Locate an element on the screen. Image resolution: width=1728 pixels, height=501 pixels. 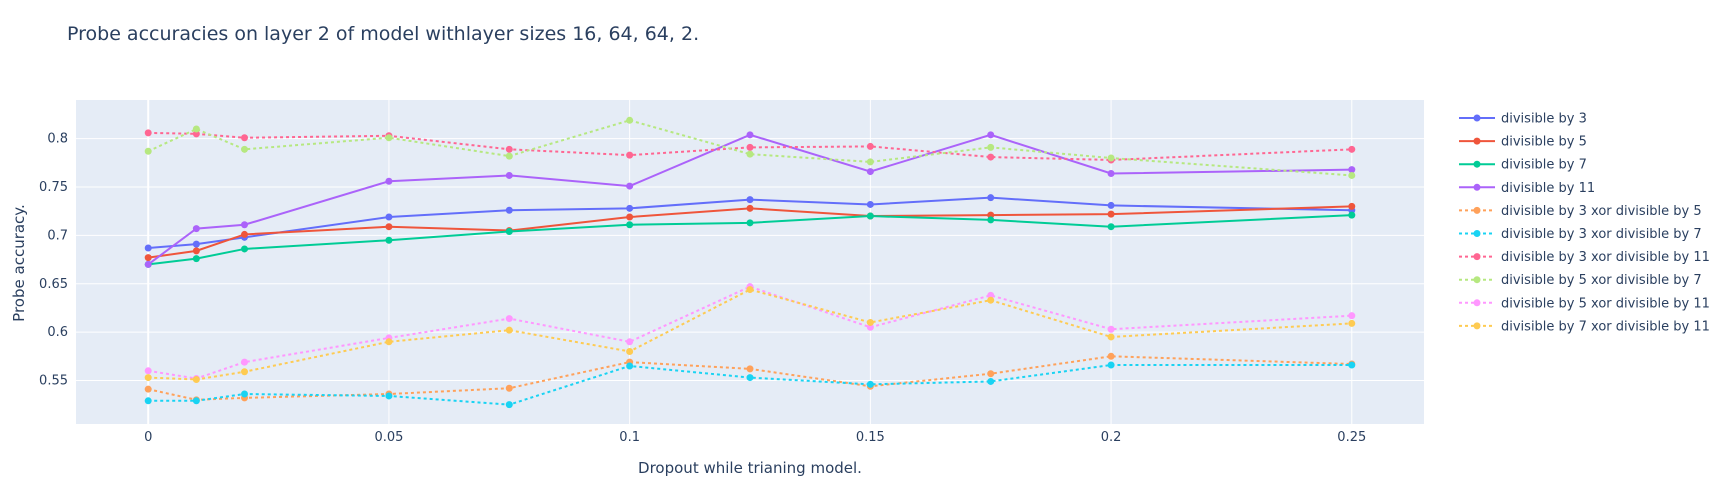
y-tick-label: 0.75 is located at coordinates (53, 187).